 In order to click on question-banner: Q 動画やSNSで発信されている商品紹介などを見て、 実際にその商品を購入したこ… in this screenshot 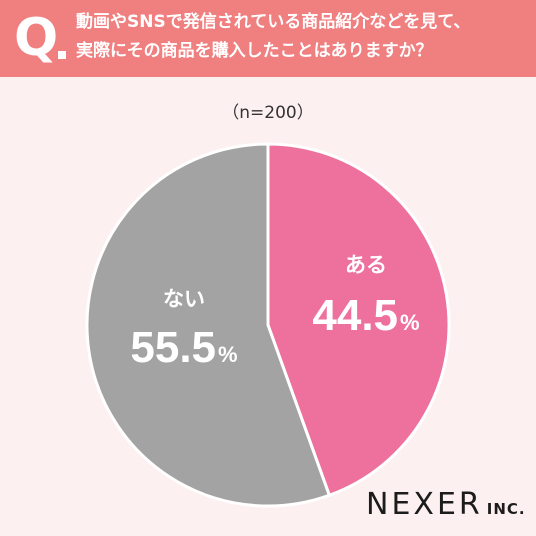, I will do `click(268, 38)`.